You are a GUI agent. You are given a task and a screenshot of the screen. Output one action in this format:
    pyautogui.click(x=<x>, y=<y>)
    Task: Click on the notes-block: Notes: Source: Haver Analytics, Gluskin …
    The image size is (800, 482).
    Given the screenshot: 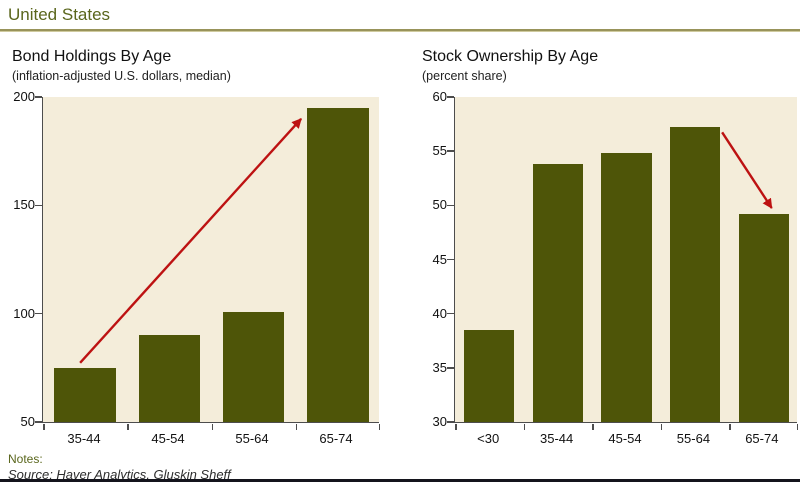 What is the action you would take?
    pyautogui.click(x=404, y=467)
    